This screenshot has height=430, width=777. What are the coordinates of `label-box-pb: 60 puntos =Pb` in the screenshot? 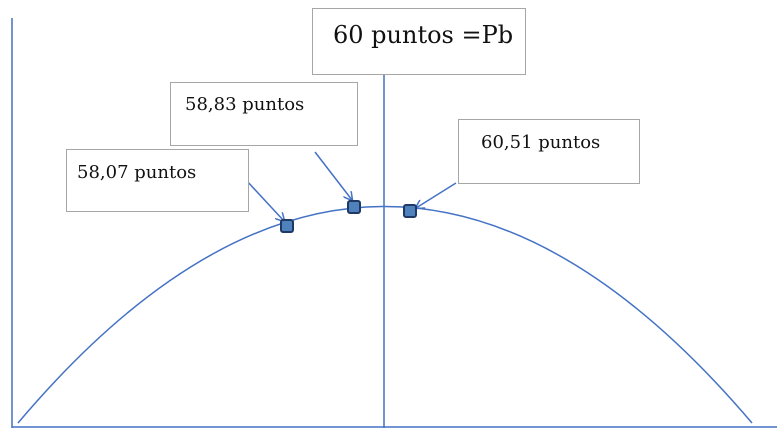 It's located at (419, 41).